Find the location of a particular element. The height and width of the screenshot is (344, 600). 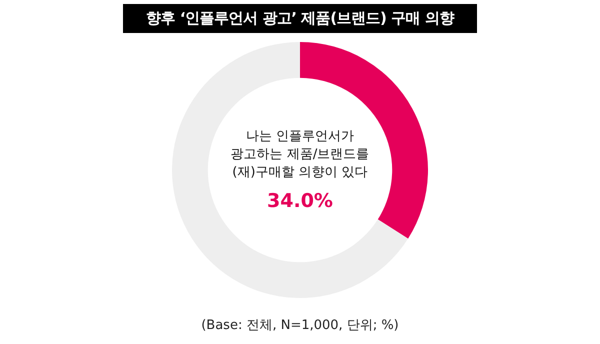

data-label: 34.0% is located at coordinates (300, 201).